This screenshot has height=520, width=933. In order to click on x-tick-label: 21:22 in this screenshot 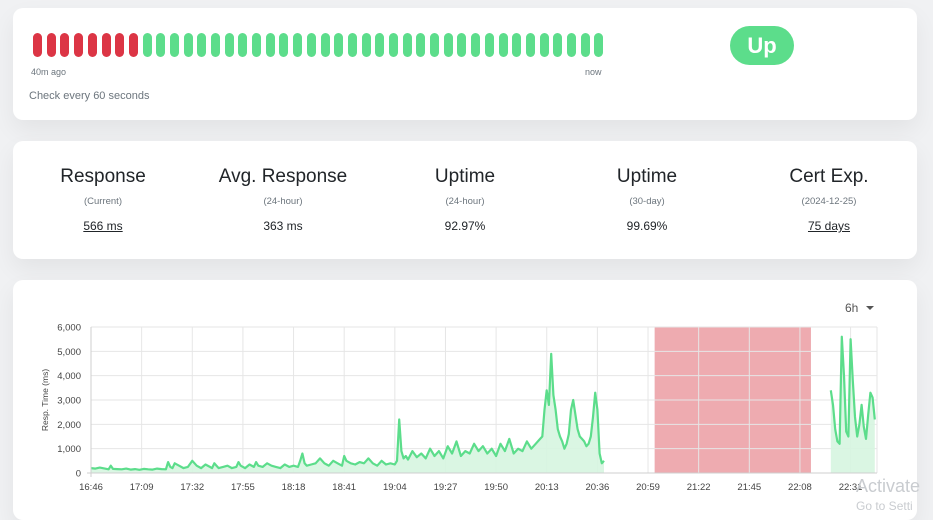, I will do `click(699, 487)`.